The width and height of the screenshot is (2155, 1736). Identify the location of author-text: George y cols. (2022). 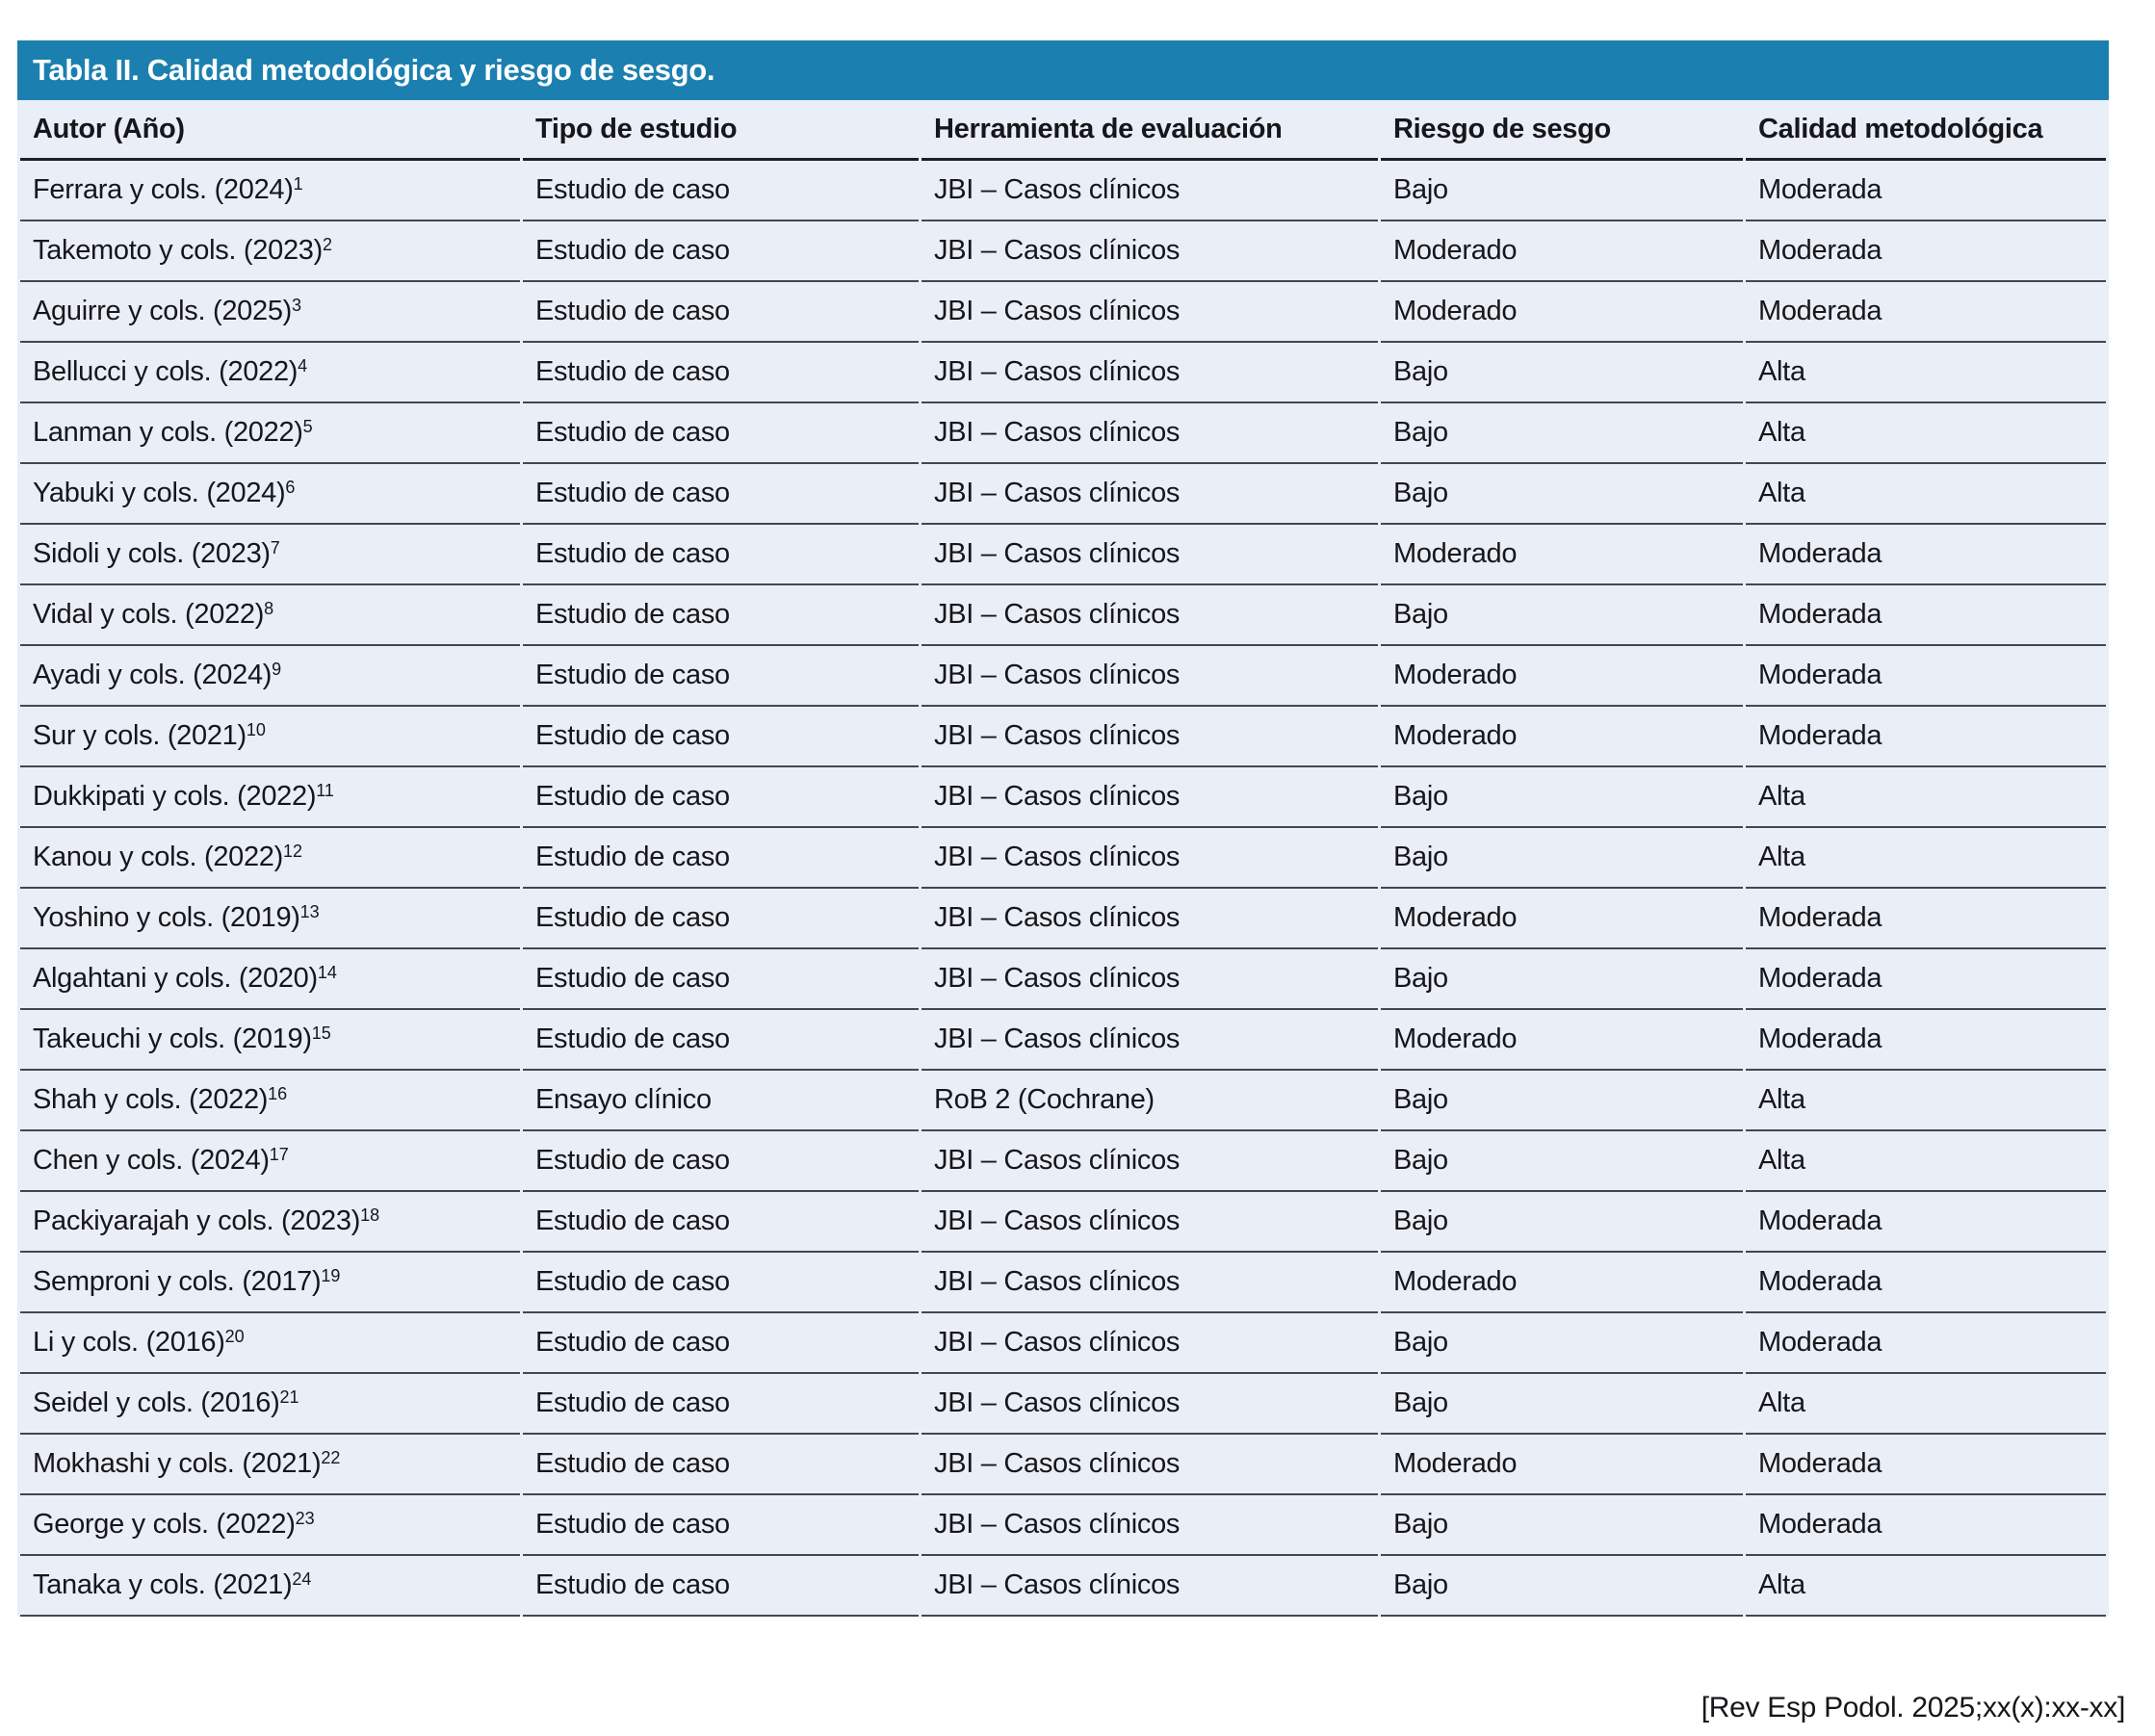
(164, 1525).